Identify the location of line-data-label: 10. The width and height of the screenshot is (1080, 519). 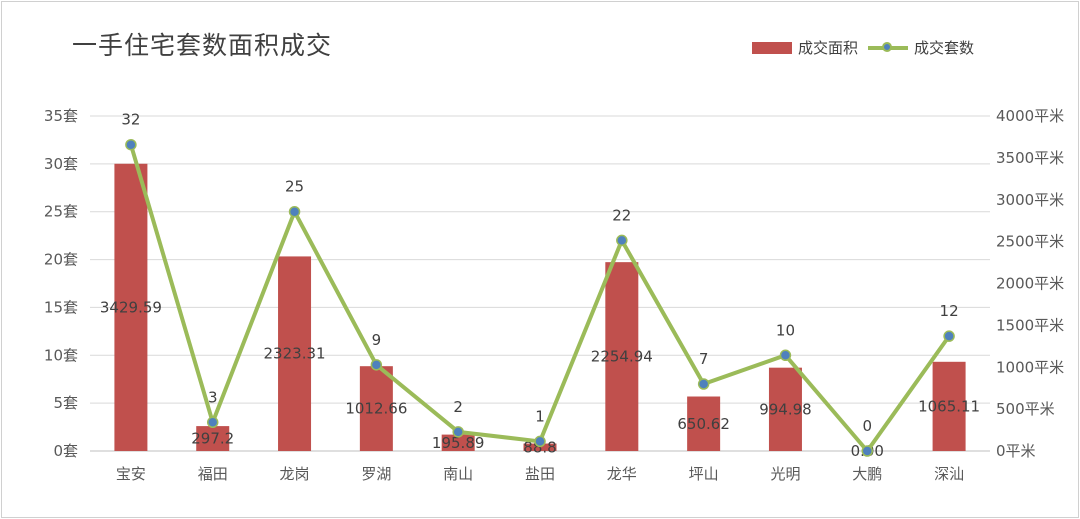
(785, 330).